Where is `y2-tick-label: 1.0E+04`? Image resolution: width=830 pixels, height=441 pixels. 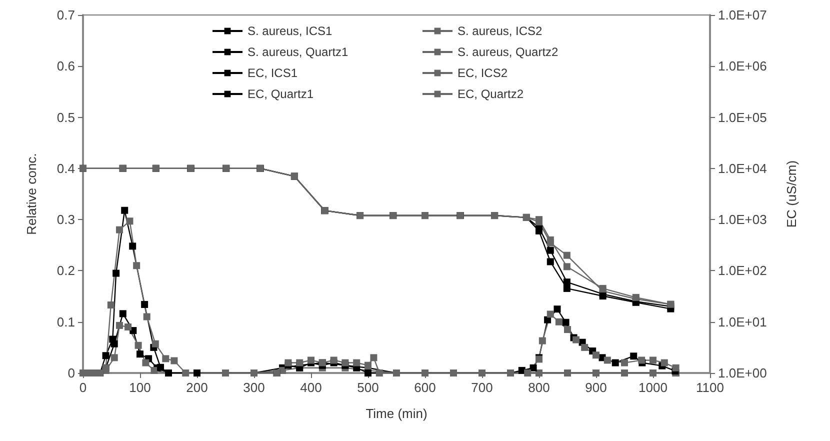
y2-tick-label: 1.0E+04 is located at coordinates (742, 168).